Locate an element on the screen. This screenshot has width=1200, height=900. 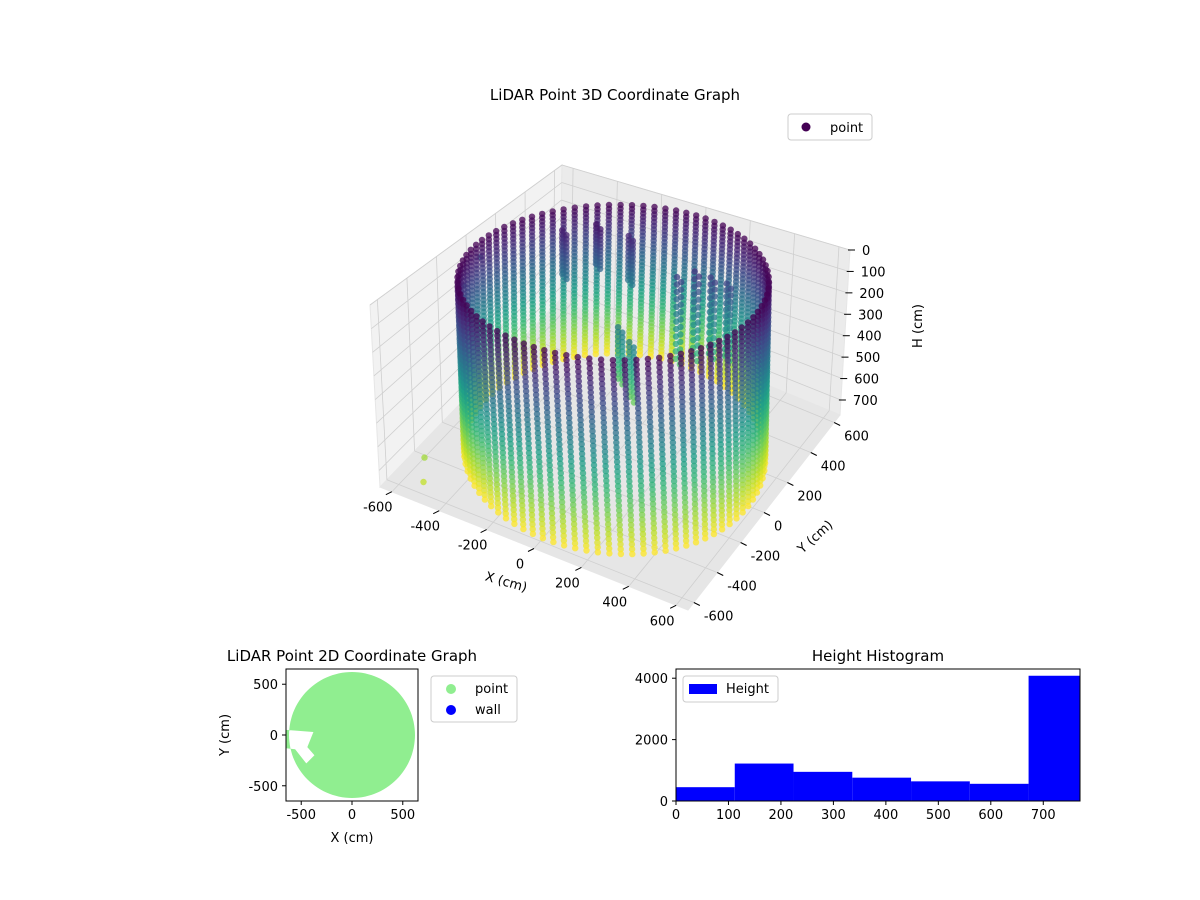
x-tick-label-3d: -200 is located at coordinates (473, 546).